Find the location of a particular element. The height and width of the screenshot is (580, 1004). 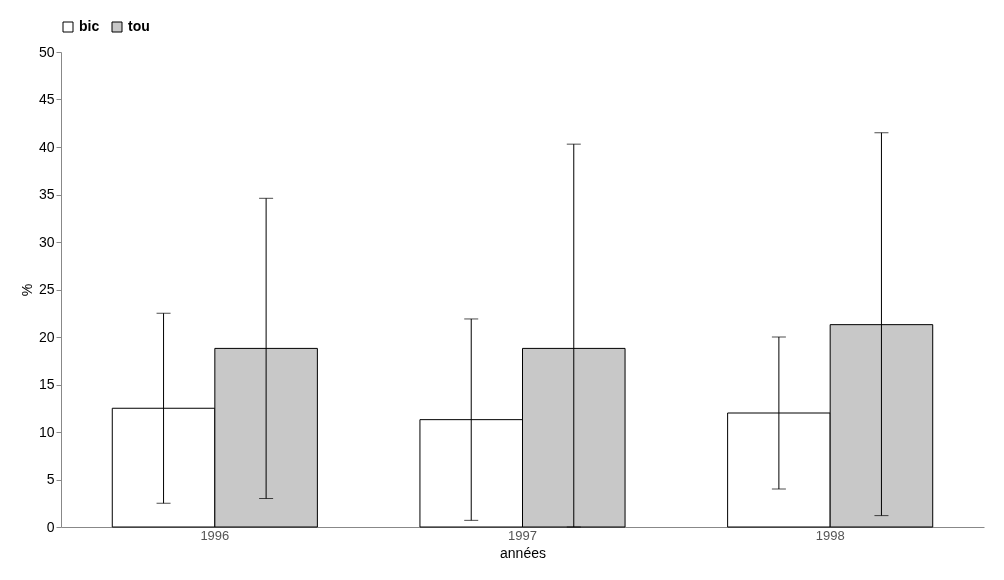

y-tick-label: 0 is located at coordinates (50, 526).